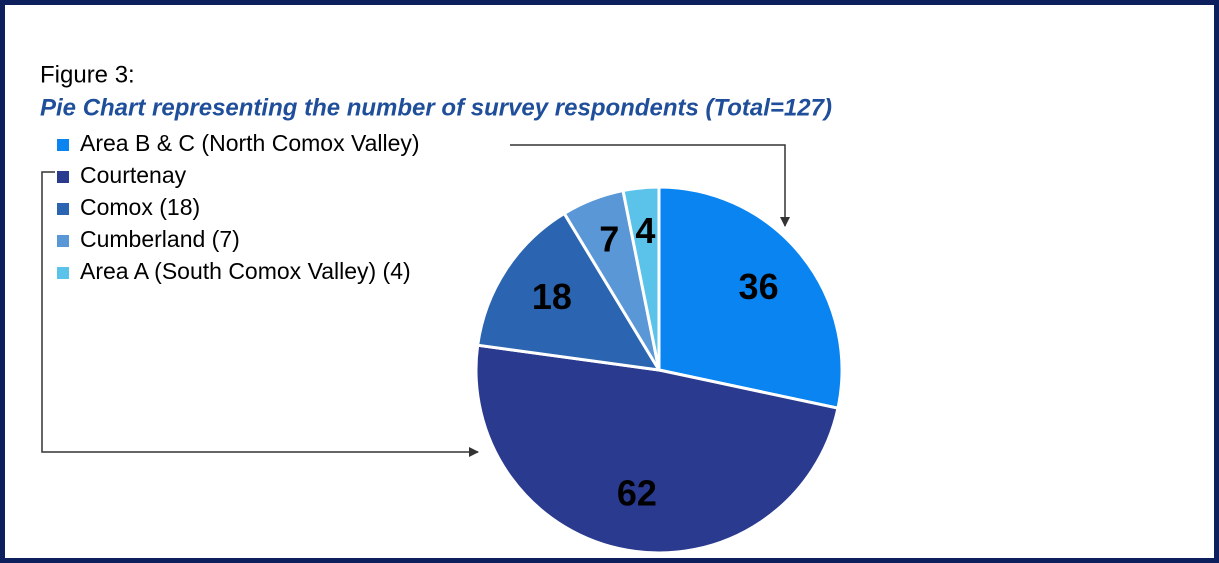  Describe the element at coordinates (609, 239) in the screenshot. I see `data-label: 7` at that location.